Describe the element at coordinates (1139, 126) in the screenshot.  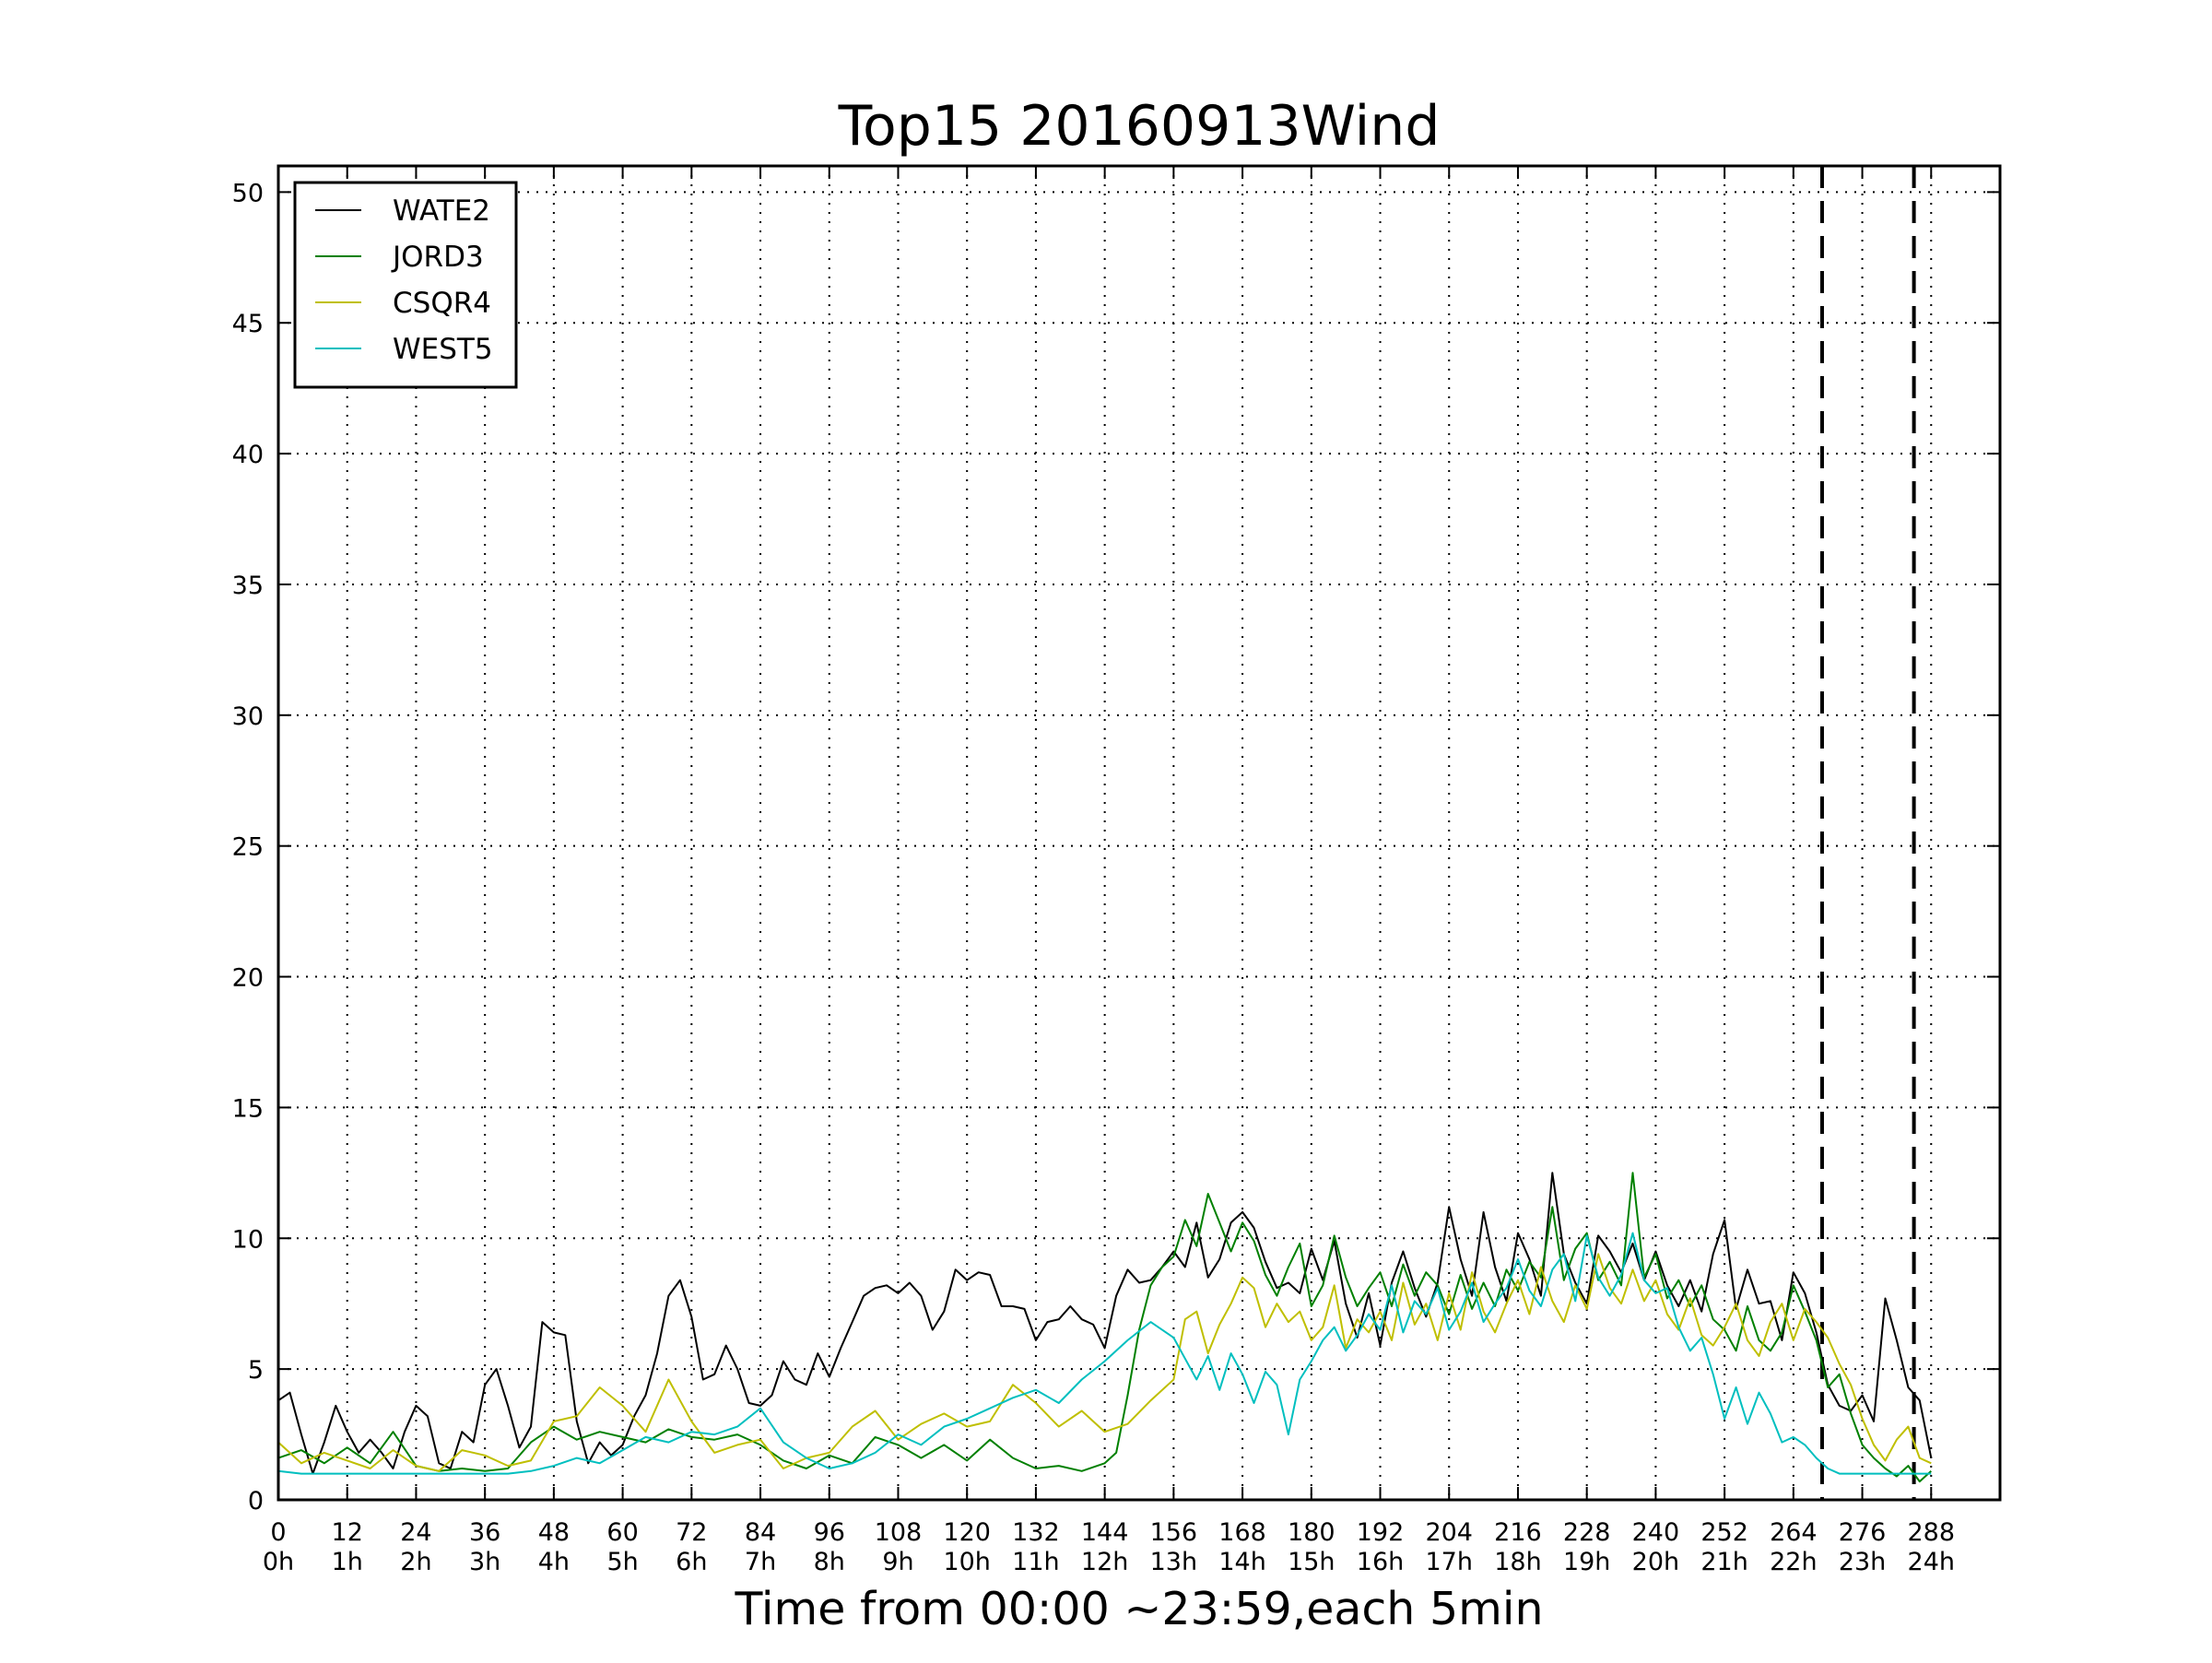
I see `chart-title: Top15 20160913Wind` at that location.